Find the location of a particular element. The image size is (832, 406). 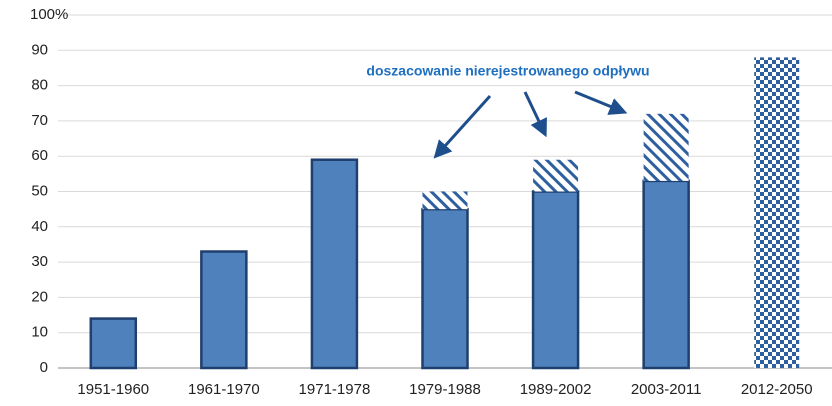

y-tick-label: 50 is located at coordinates (39, 190).